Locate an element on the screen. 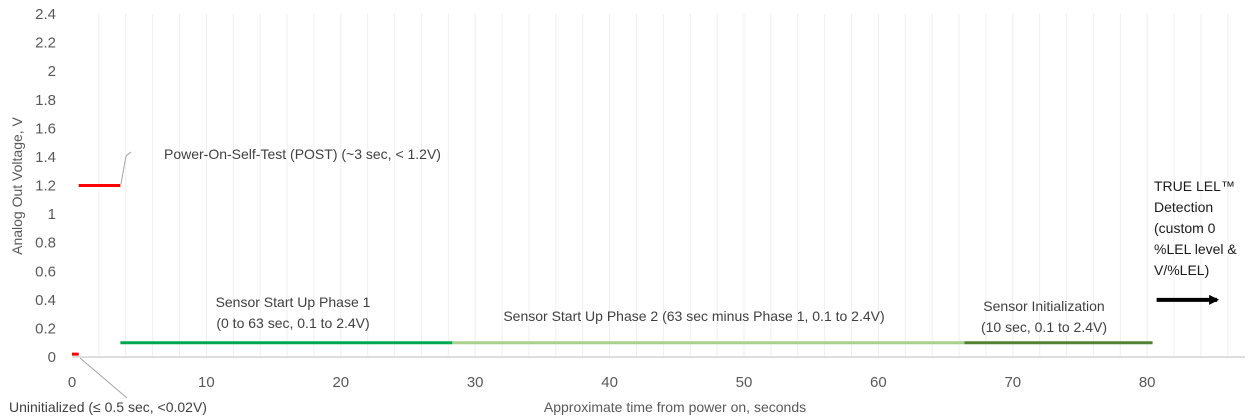 The image size is (1251, 418). y-tick-label: 0.4 is located at coordinates (45, 300).